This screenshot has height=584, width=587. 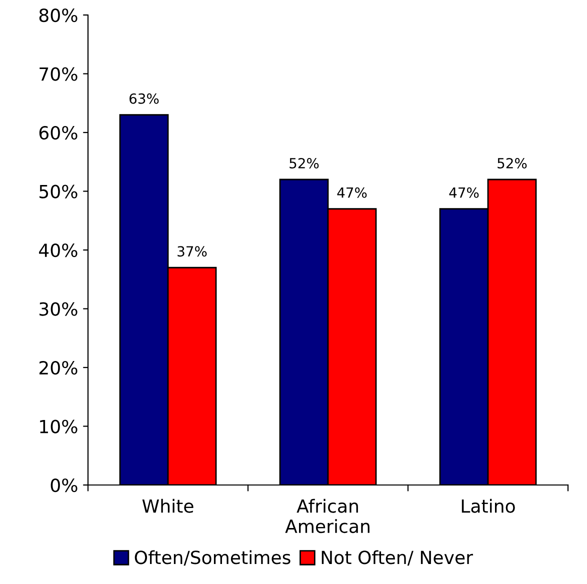 I want to click on legend-label: Not Often/ Never, so click(x=398, y=558).